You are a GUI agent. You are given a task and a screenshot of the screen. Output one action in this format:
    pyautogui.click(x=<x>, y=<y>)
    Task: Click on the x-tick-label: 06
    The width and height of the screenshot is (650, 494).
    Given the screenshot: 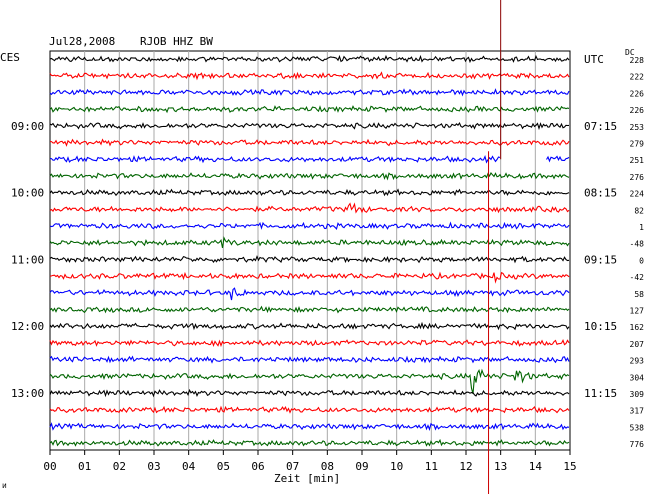 What is the action you would take?
    pyautogui.click(x=257, y=466)
    